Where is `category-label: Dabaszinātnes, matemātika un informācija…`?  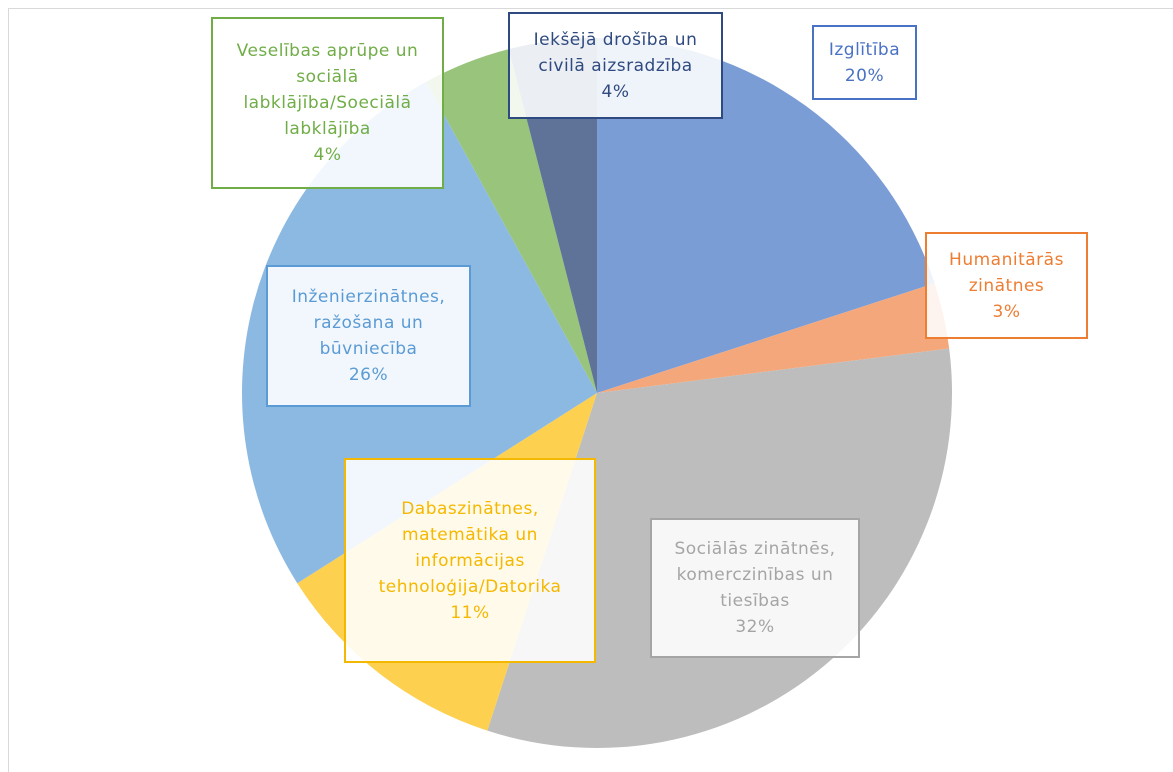
category-label: Dabaszinātnes, matemātika un informācija… is located at coordinates (470, 547).